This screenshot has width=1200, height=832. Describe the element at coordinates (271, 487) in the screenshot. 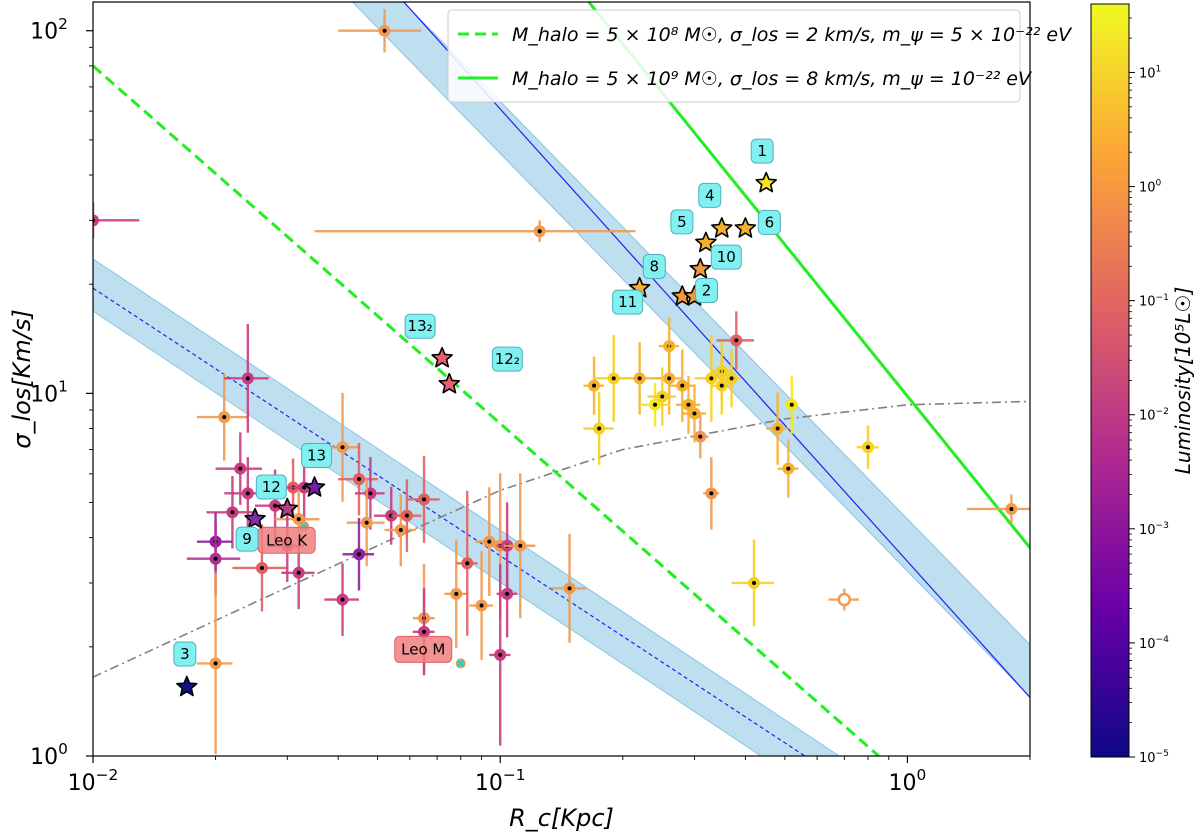

I see `star-label: 12` at that location.